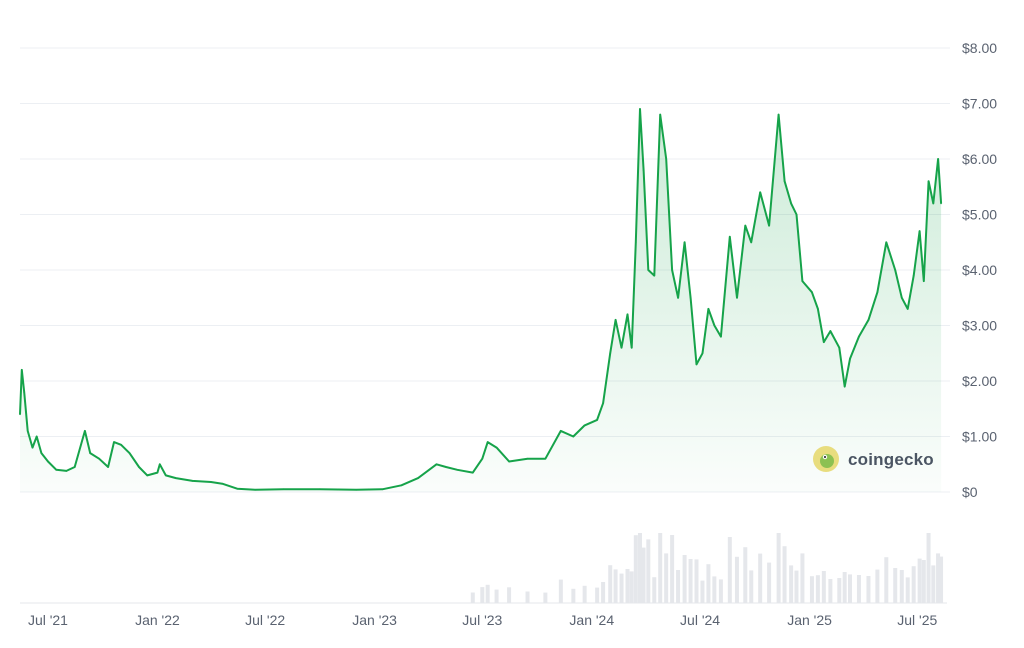 The height and width of the screenshot is (648, 1024). I want to click on x-tick-label: Jan '25, so click(809, 620).